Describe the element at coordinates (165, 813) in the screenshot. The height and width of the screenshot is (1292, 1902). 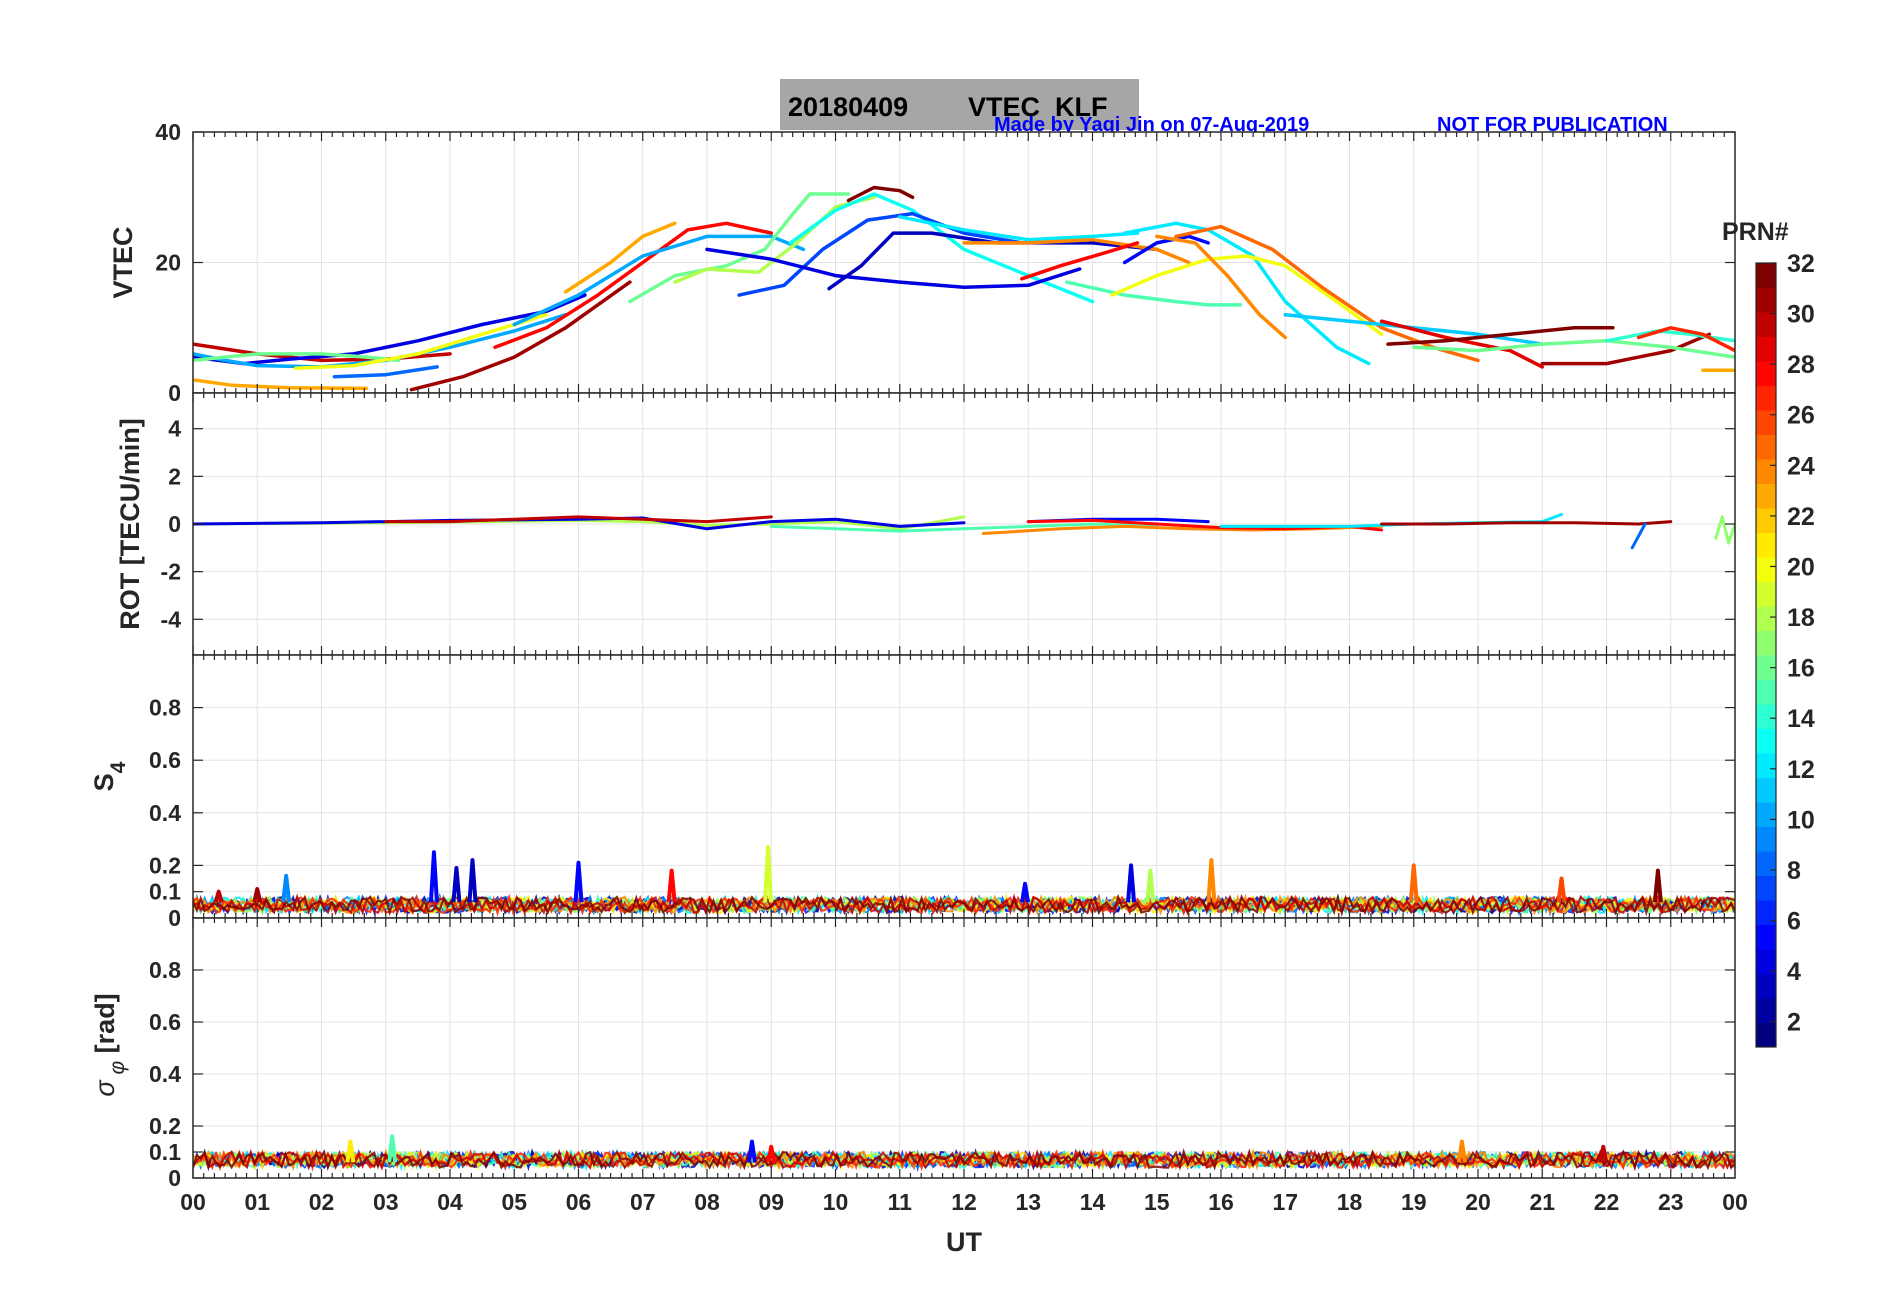
I see `y-tick-label: 0.4` at that location.